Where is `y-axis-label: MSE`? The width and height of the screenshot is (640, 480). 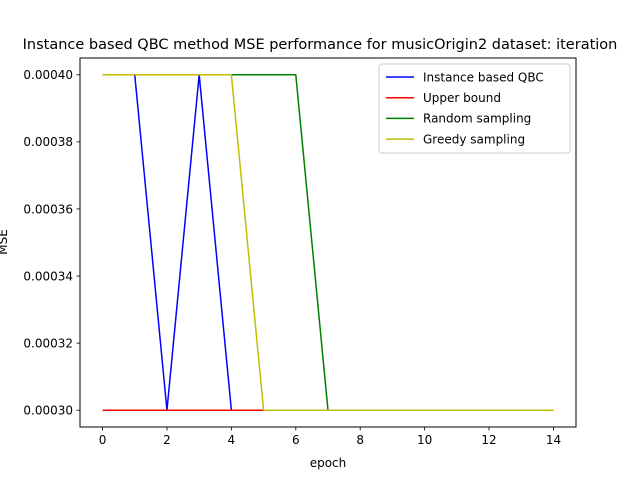
y-axis-label: MSE is located at coordinates (5, 242).